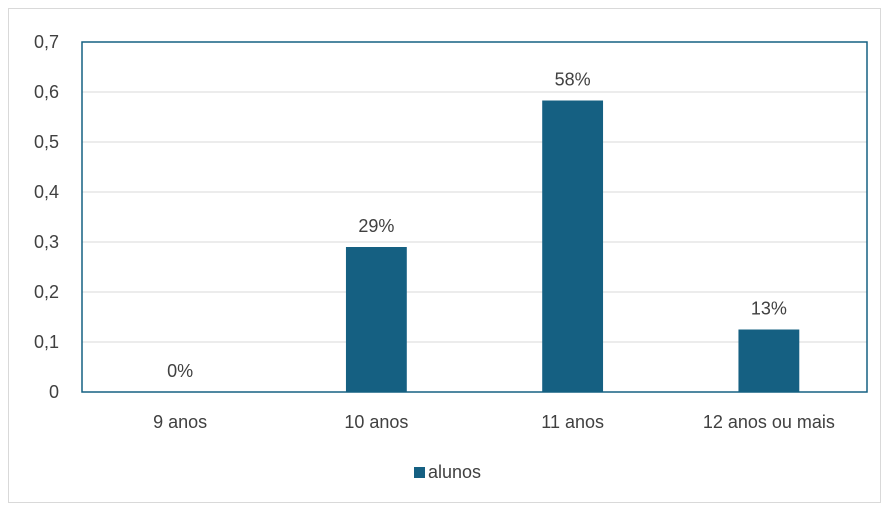  I want to click on legend: alunos, so click(447, 472).